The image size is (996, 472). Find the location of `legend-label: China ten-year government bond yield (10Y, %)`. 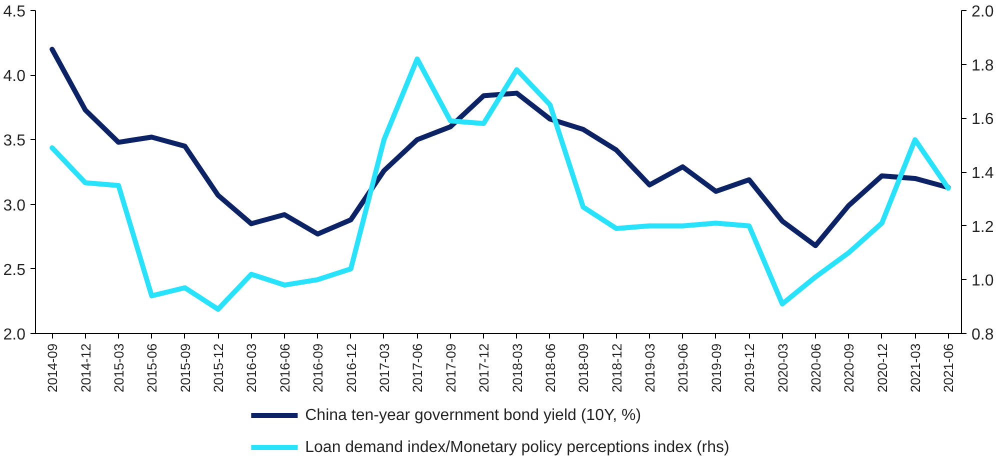

legend-label: China ten-year government bond yield (10Y, %) is located at coordinates (473, 415).